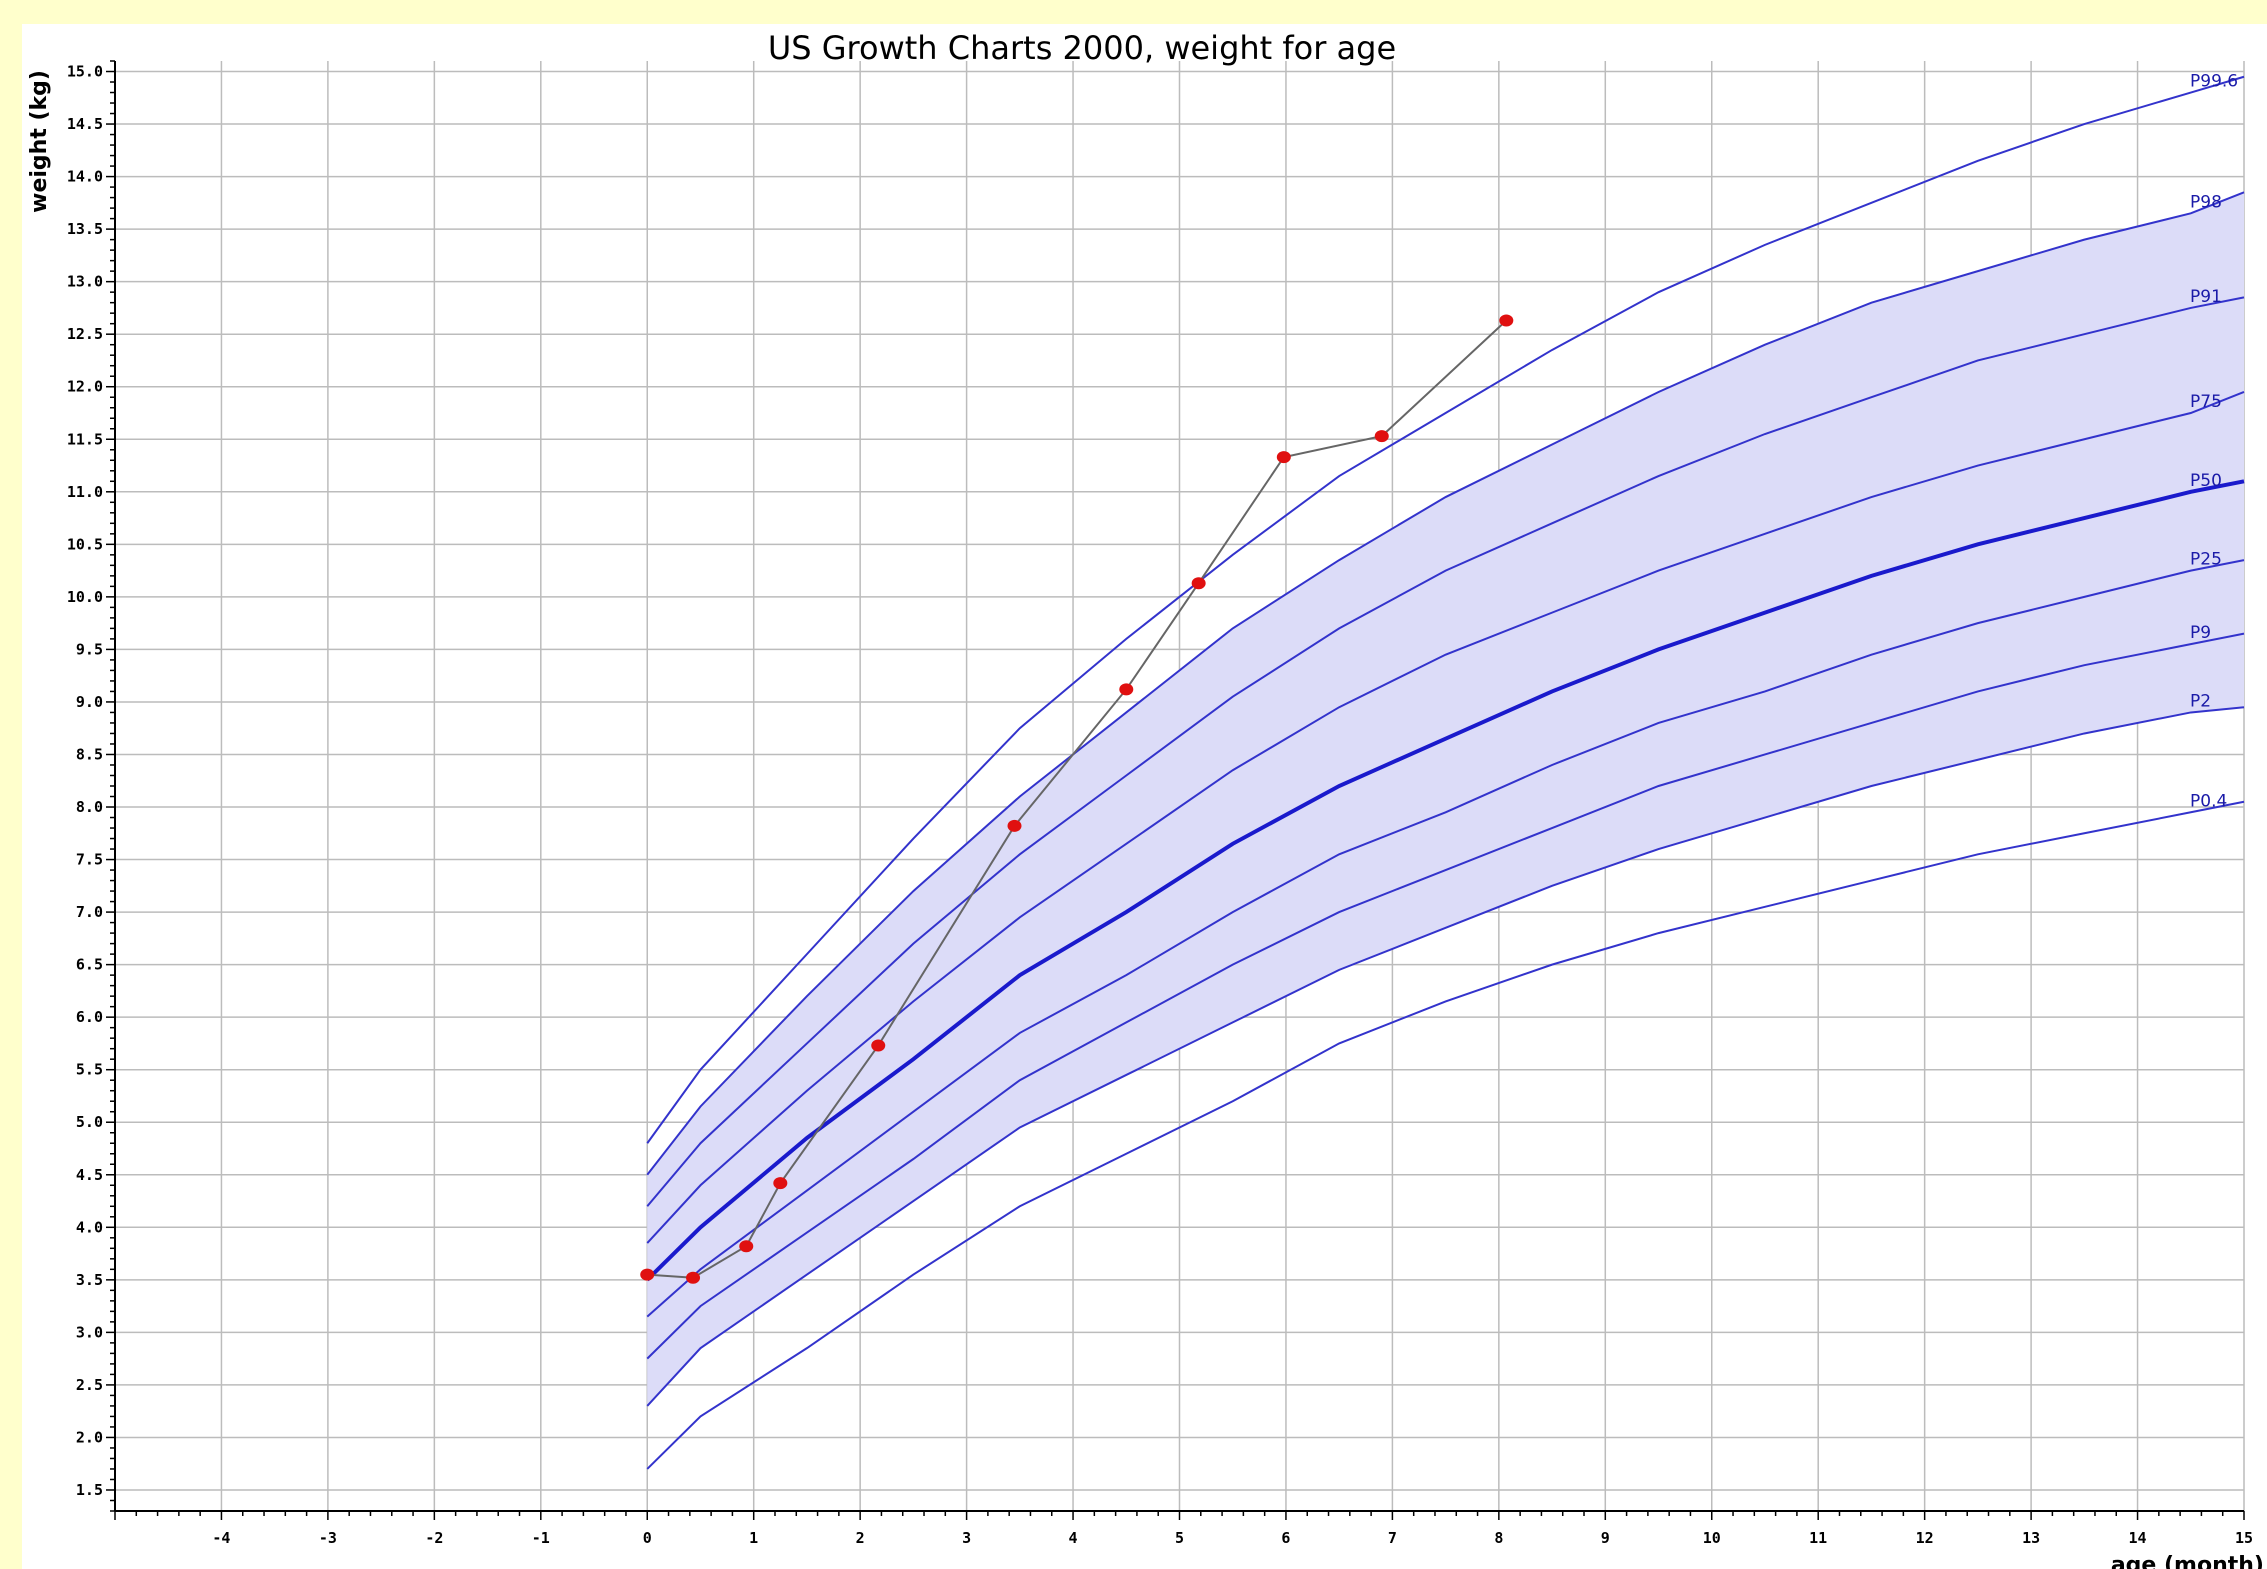  I want to click on y-tick-label: 6.5, so click(89, 965).